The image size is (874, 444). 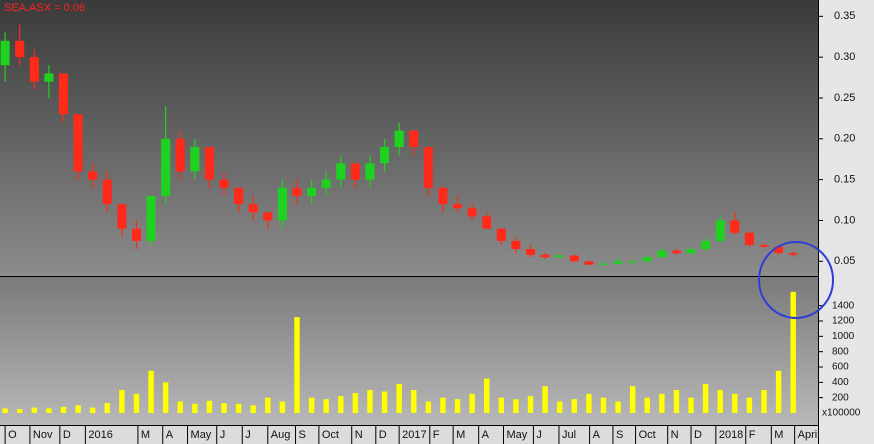 I want to click on x-tick-label: Nov, so click(x=43, y=435).